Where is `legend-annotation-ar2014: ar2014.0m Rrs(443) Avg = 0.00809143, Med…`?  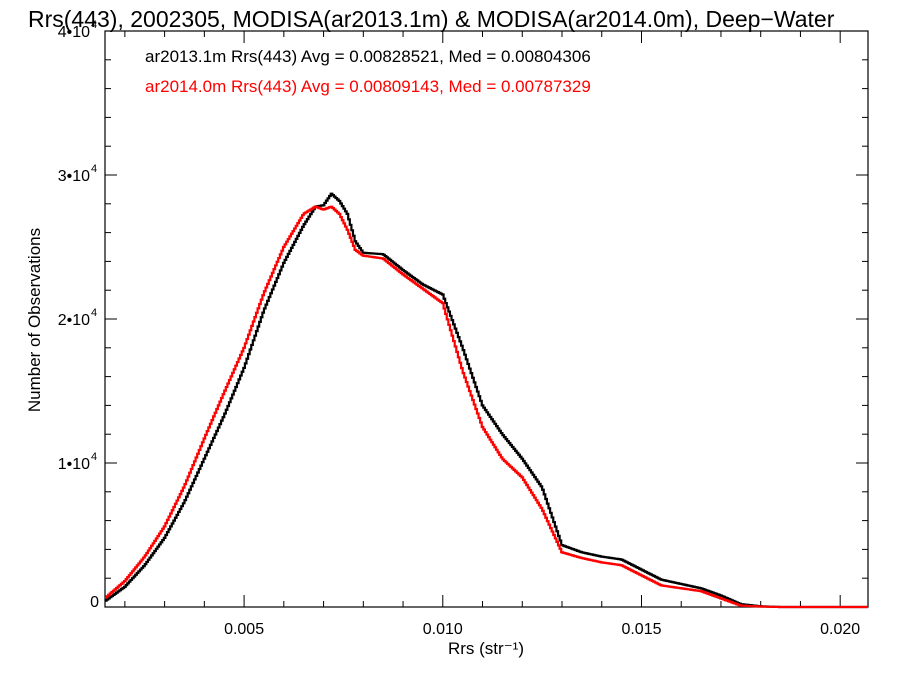
legend-annotation-ar2014: ar2014.0m Rrs(443) Avg = 0.00809143, Med… is located at coordinates (368, 86).